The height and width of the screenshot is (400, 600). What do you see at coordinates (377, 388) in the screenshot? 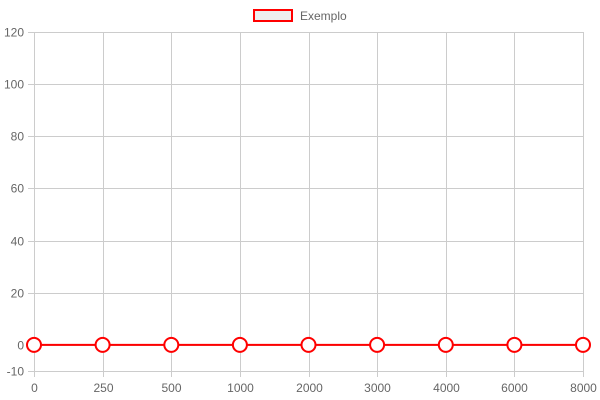
I see `x-tick-label: 3000` at bounding box center [377, 388].